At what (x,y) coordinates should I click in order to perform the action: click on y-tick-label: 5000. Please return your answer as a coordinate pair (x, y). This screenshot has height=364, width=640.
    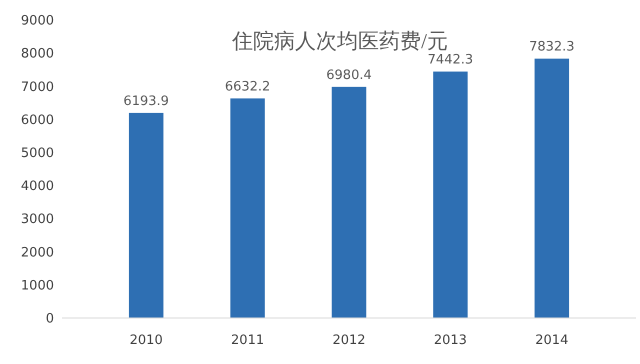
    Looking at the image, I should click on (37, 153).